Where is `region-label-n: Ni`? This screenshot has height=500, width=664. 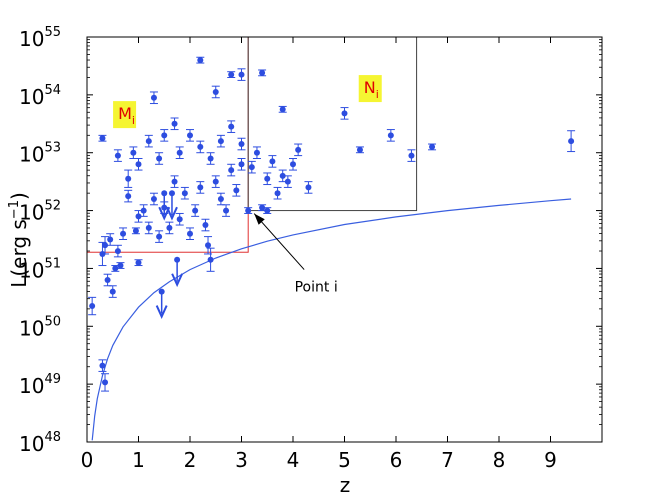 region-label-n: Ni is located at coordinates (370, 89).